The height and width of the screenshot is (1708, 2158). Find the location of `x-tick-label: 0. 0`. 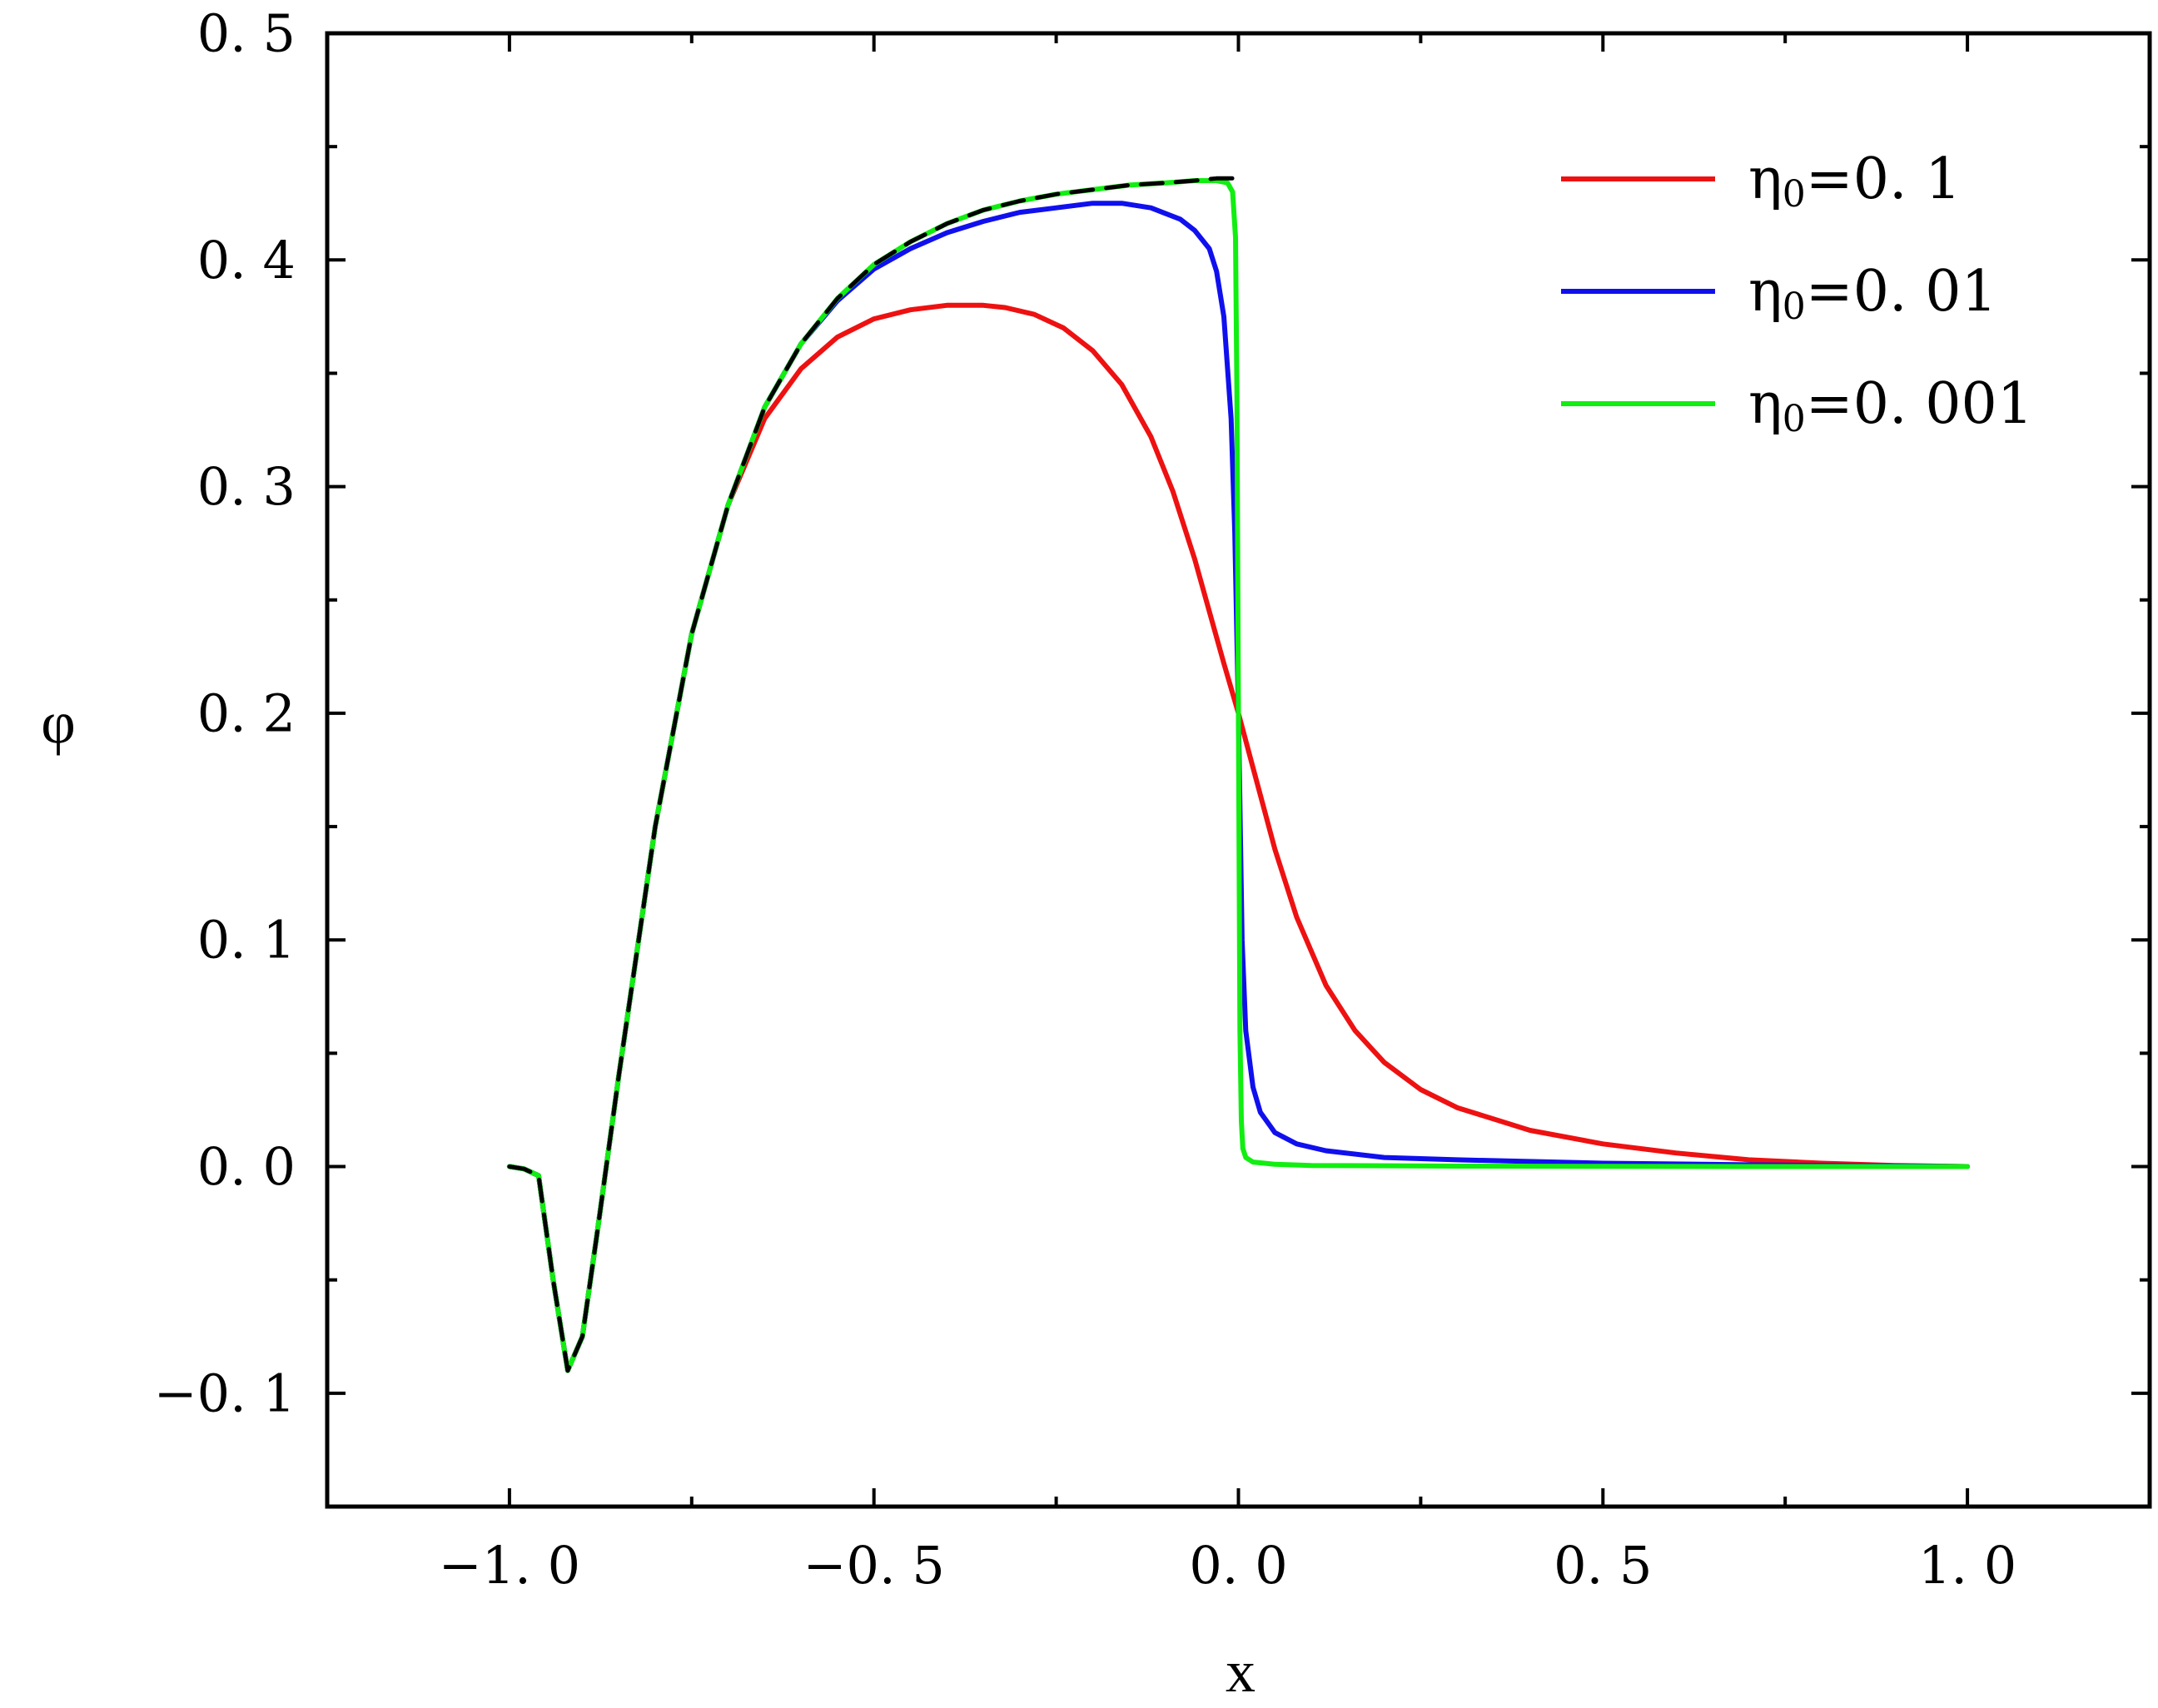

x-tick-label: 0. 0 is located at coordinates (1238, 1565).